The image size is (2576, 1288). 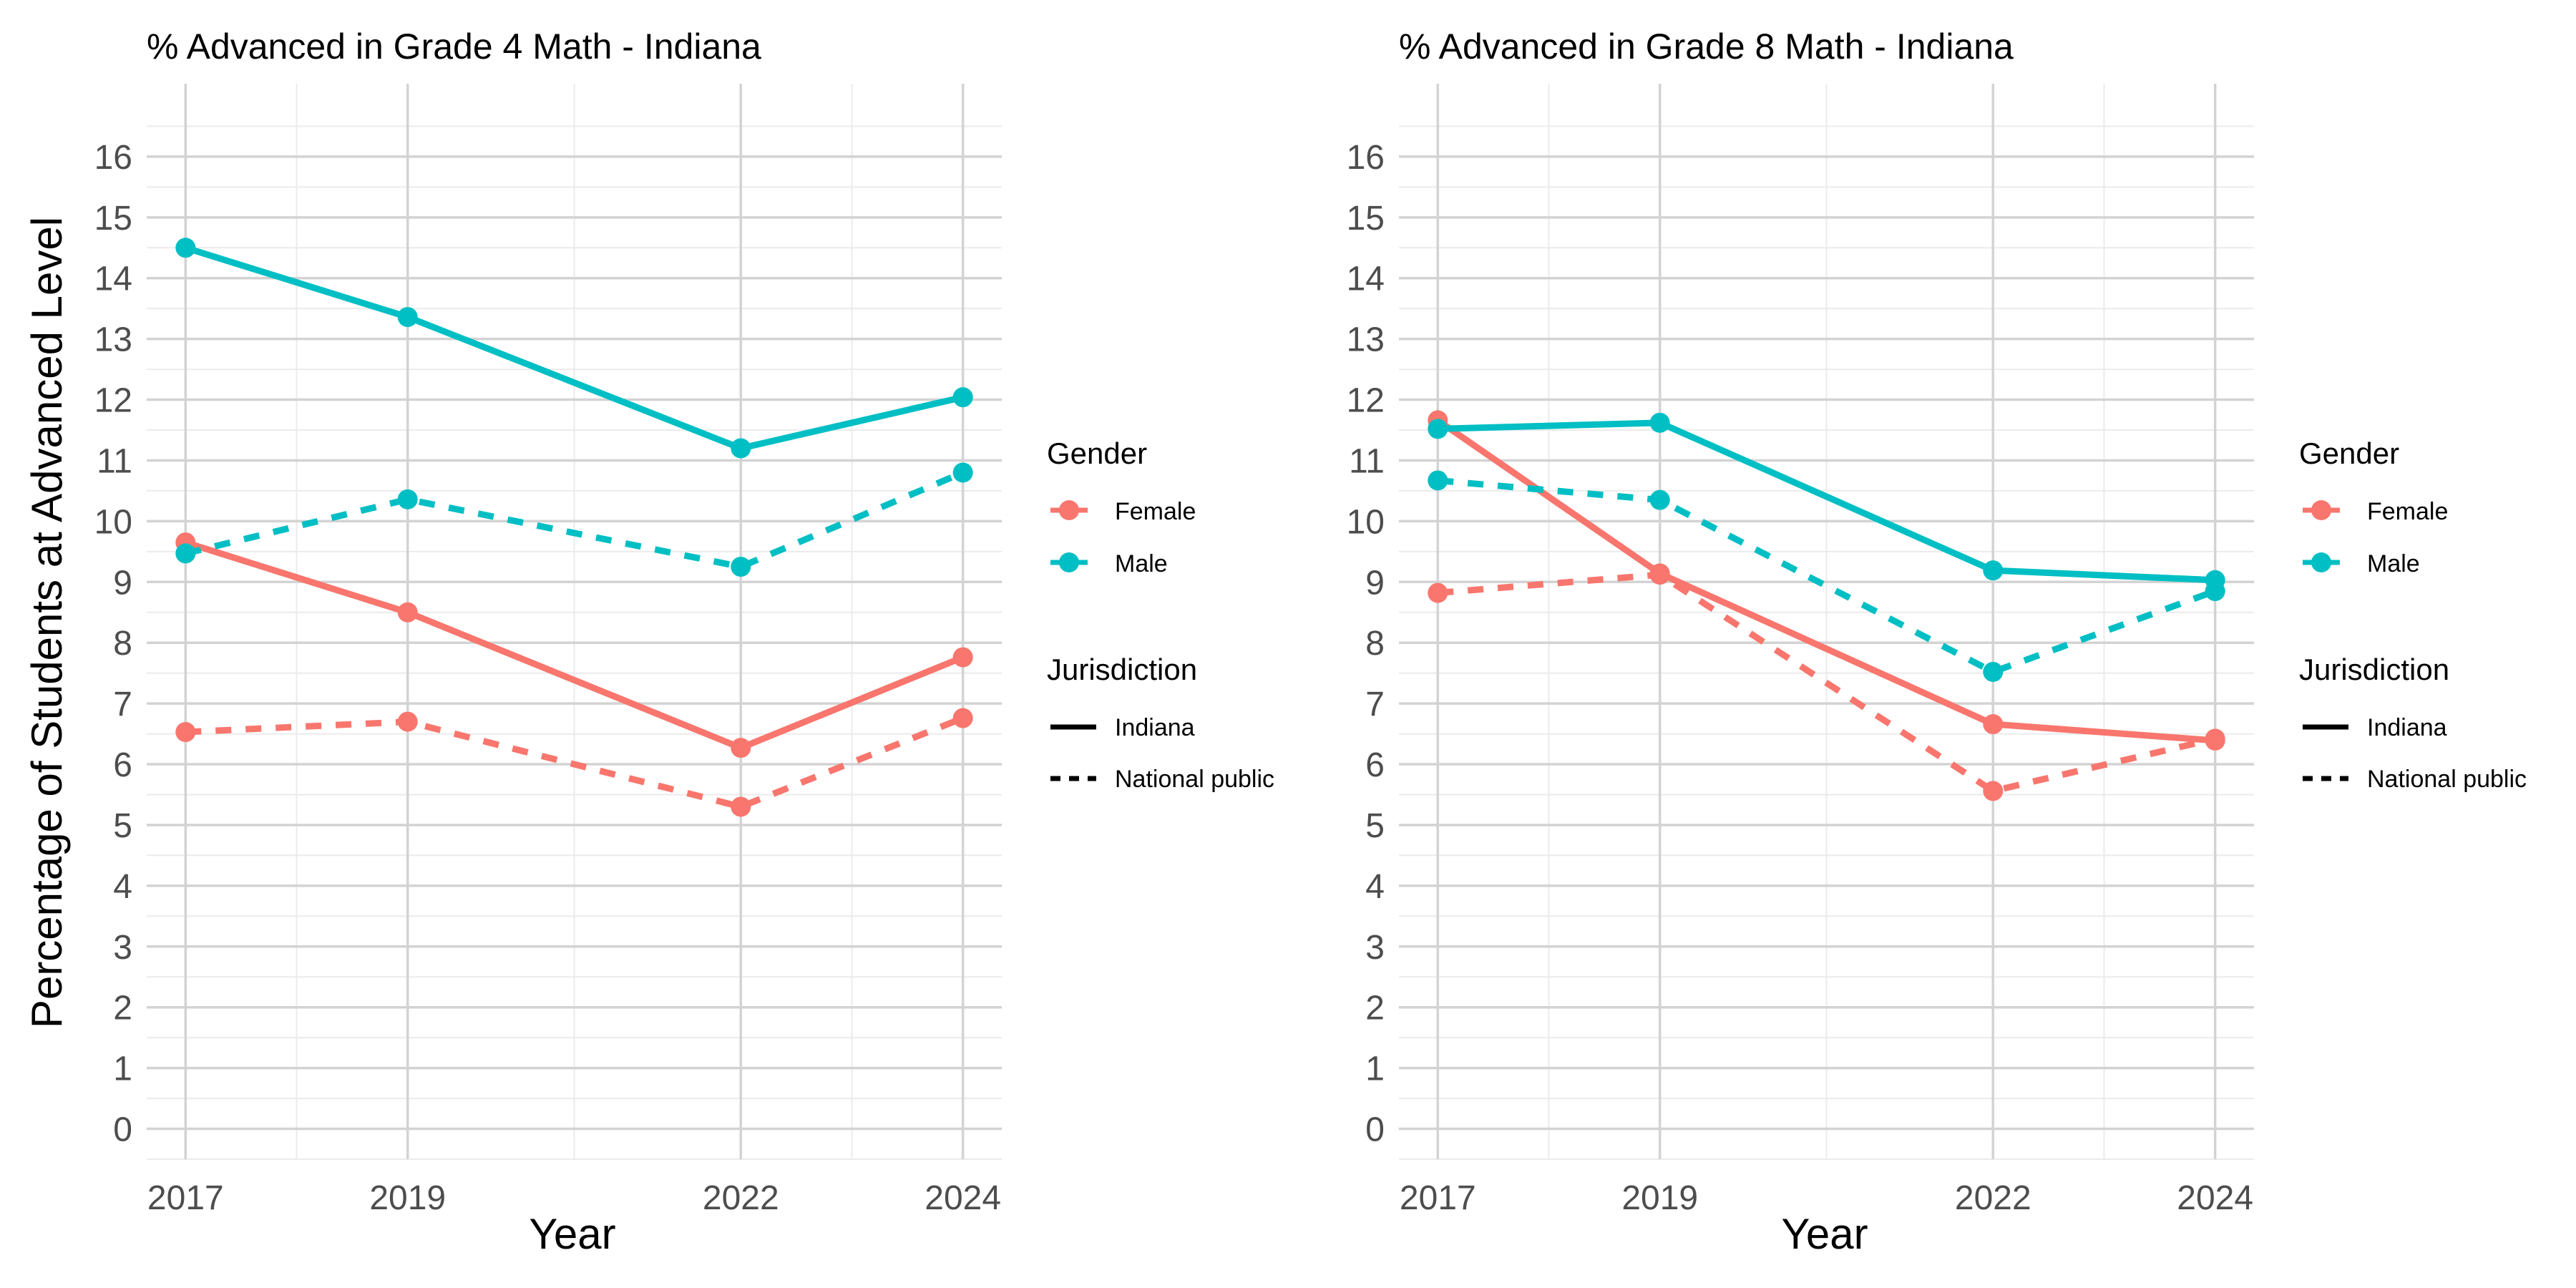 What do you see at coordinates (47, 622) in the screenshot?
I see `y-axis-label: Percentage of Students at Advanced Level` at bounding box center [47, 622].